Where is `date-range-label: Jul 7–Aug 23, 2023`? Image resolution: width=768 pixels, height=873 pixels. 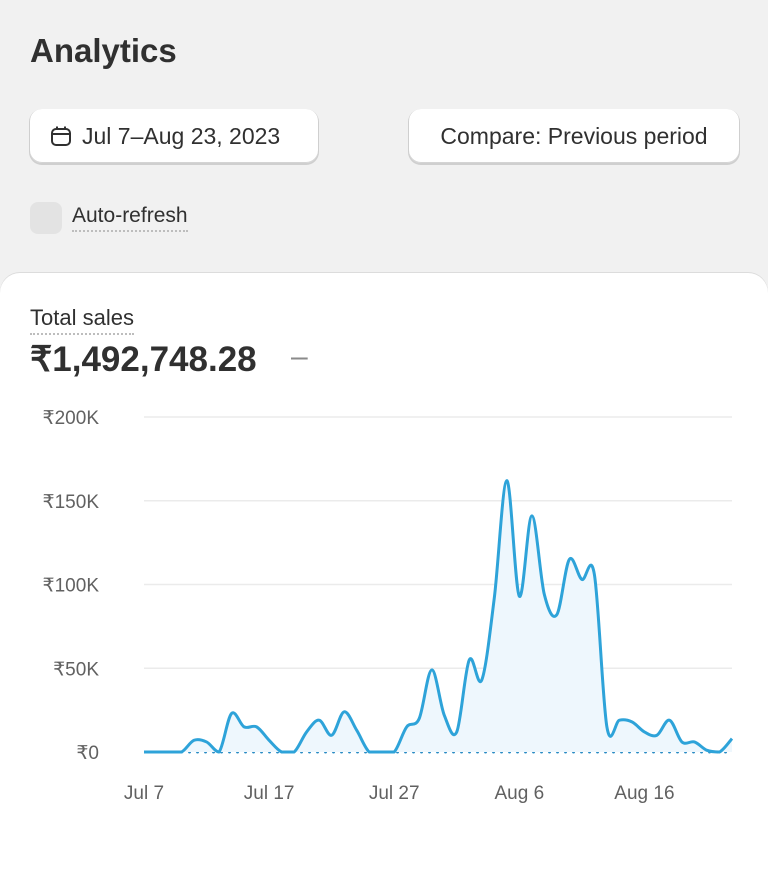
date-range-label: Jul 7–Aug 23, 2023 is located at coordinates (181, 135).